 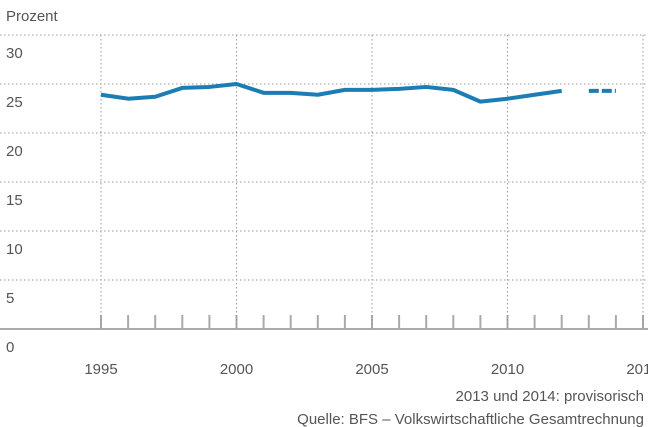 What do you see at coordinates (32, 16) in the screenshot?
I see `y-axis-label: Prozent` at bounding box center [32, 16].